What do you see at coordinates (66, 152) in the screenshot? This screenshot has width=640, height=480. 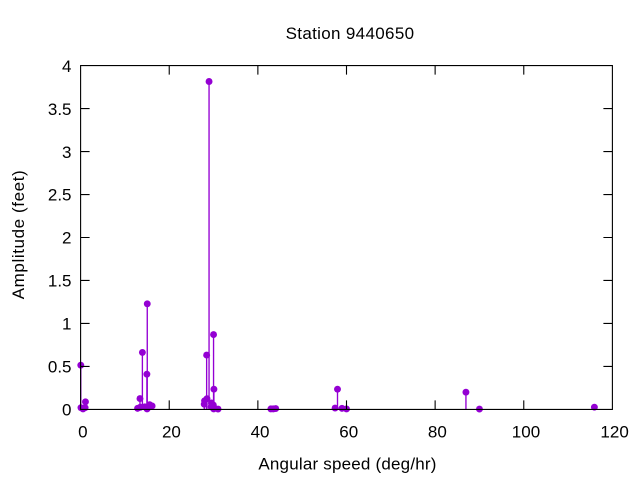 I see `svg-text: 3` at bounding box center [66, 152].